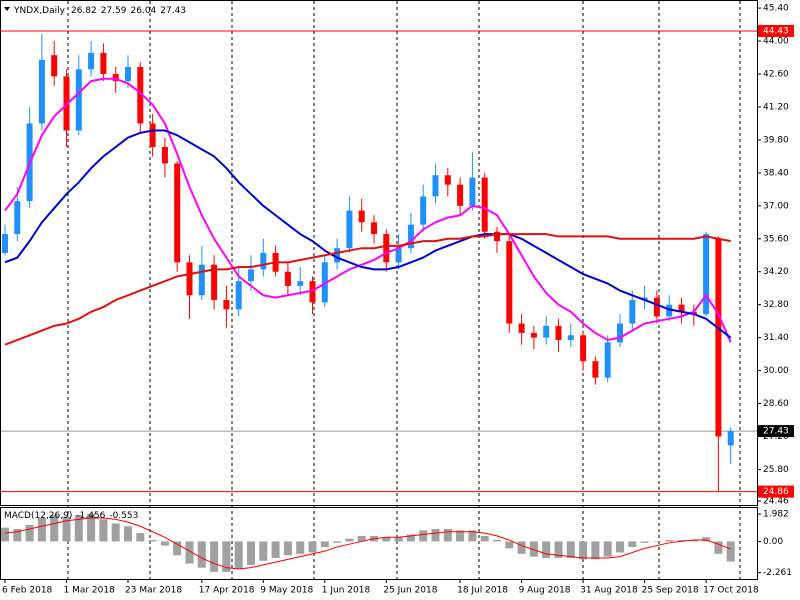 The height and width of the screenshot is (600, 800). What do you see at coordinates (776, 491) in the screenshot?
I see `price-level-tag` at bounding box center [776, 491].